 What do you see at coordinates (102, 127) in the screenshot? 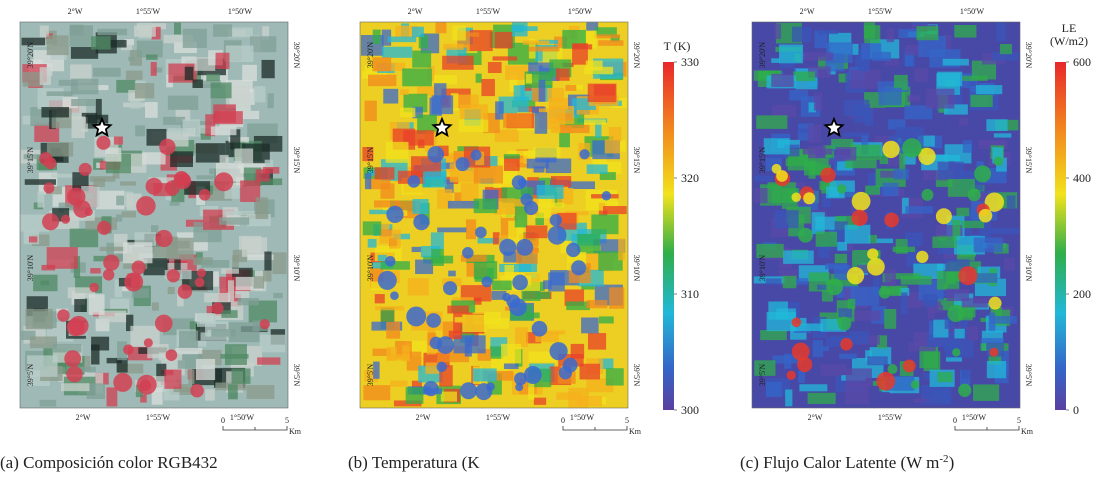
I see `station-star` at bounding box center [102, 127].